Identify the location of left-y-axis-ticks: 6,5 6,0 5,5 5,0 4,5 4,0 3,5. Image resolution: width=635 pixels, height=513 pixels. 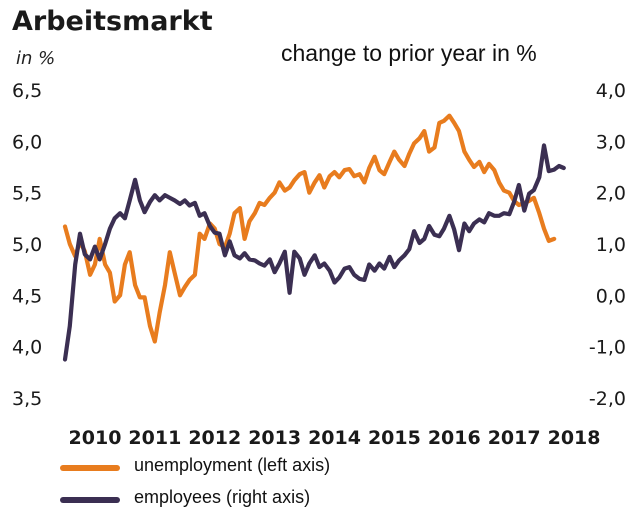
(27, 245).